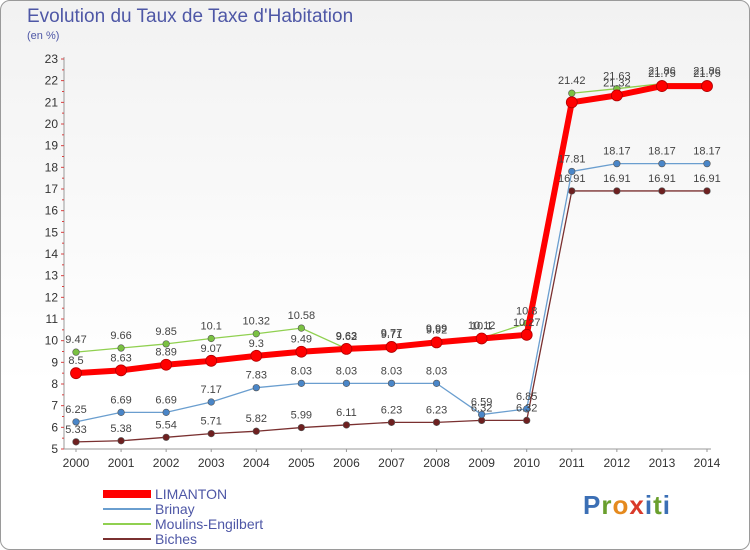 The image size is (750, 550). Describe the element at coordinates (256, 463) in the screenshot. I see `x-tick-label: 2004` at that location.